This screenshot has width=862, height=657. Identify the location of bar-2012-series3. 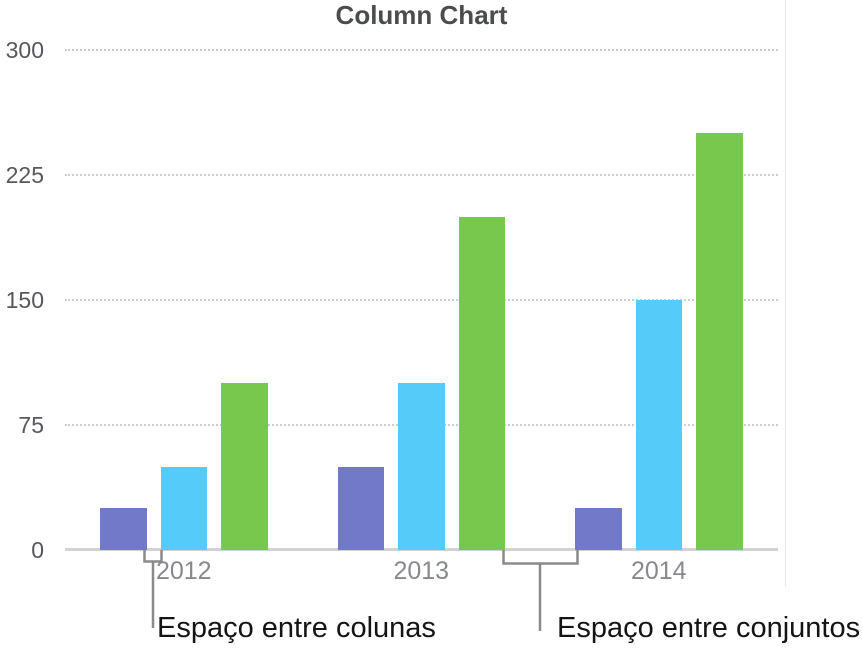
(244, 466).